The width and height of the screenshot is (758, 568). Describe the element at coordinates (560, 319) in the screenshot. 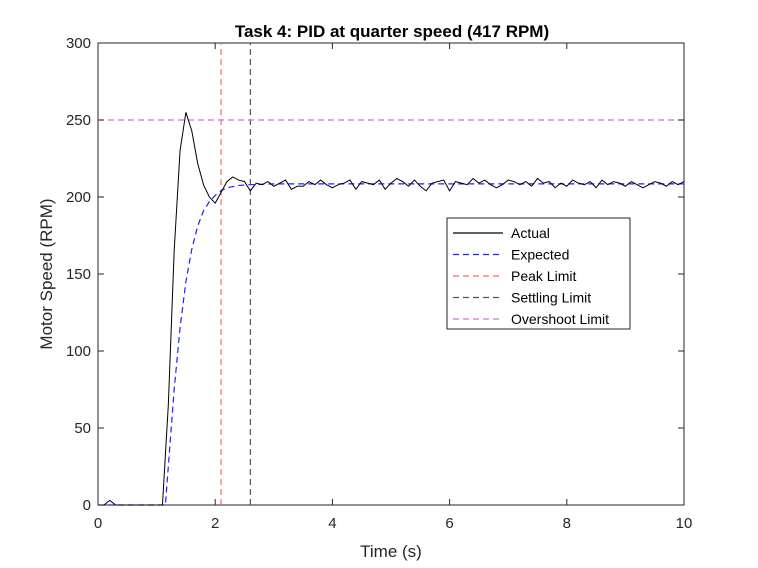

I see `legend-label: Overshoot Limit` at that location.